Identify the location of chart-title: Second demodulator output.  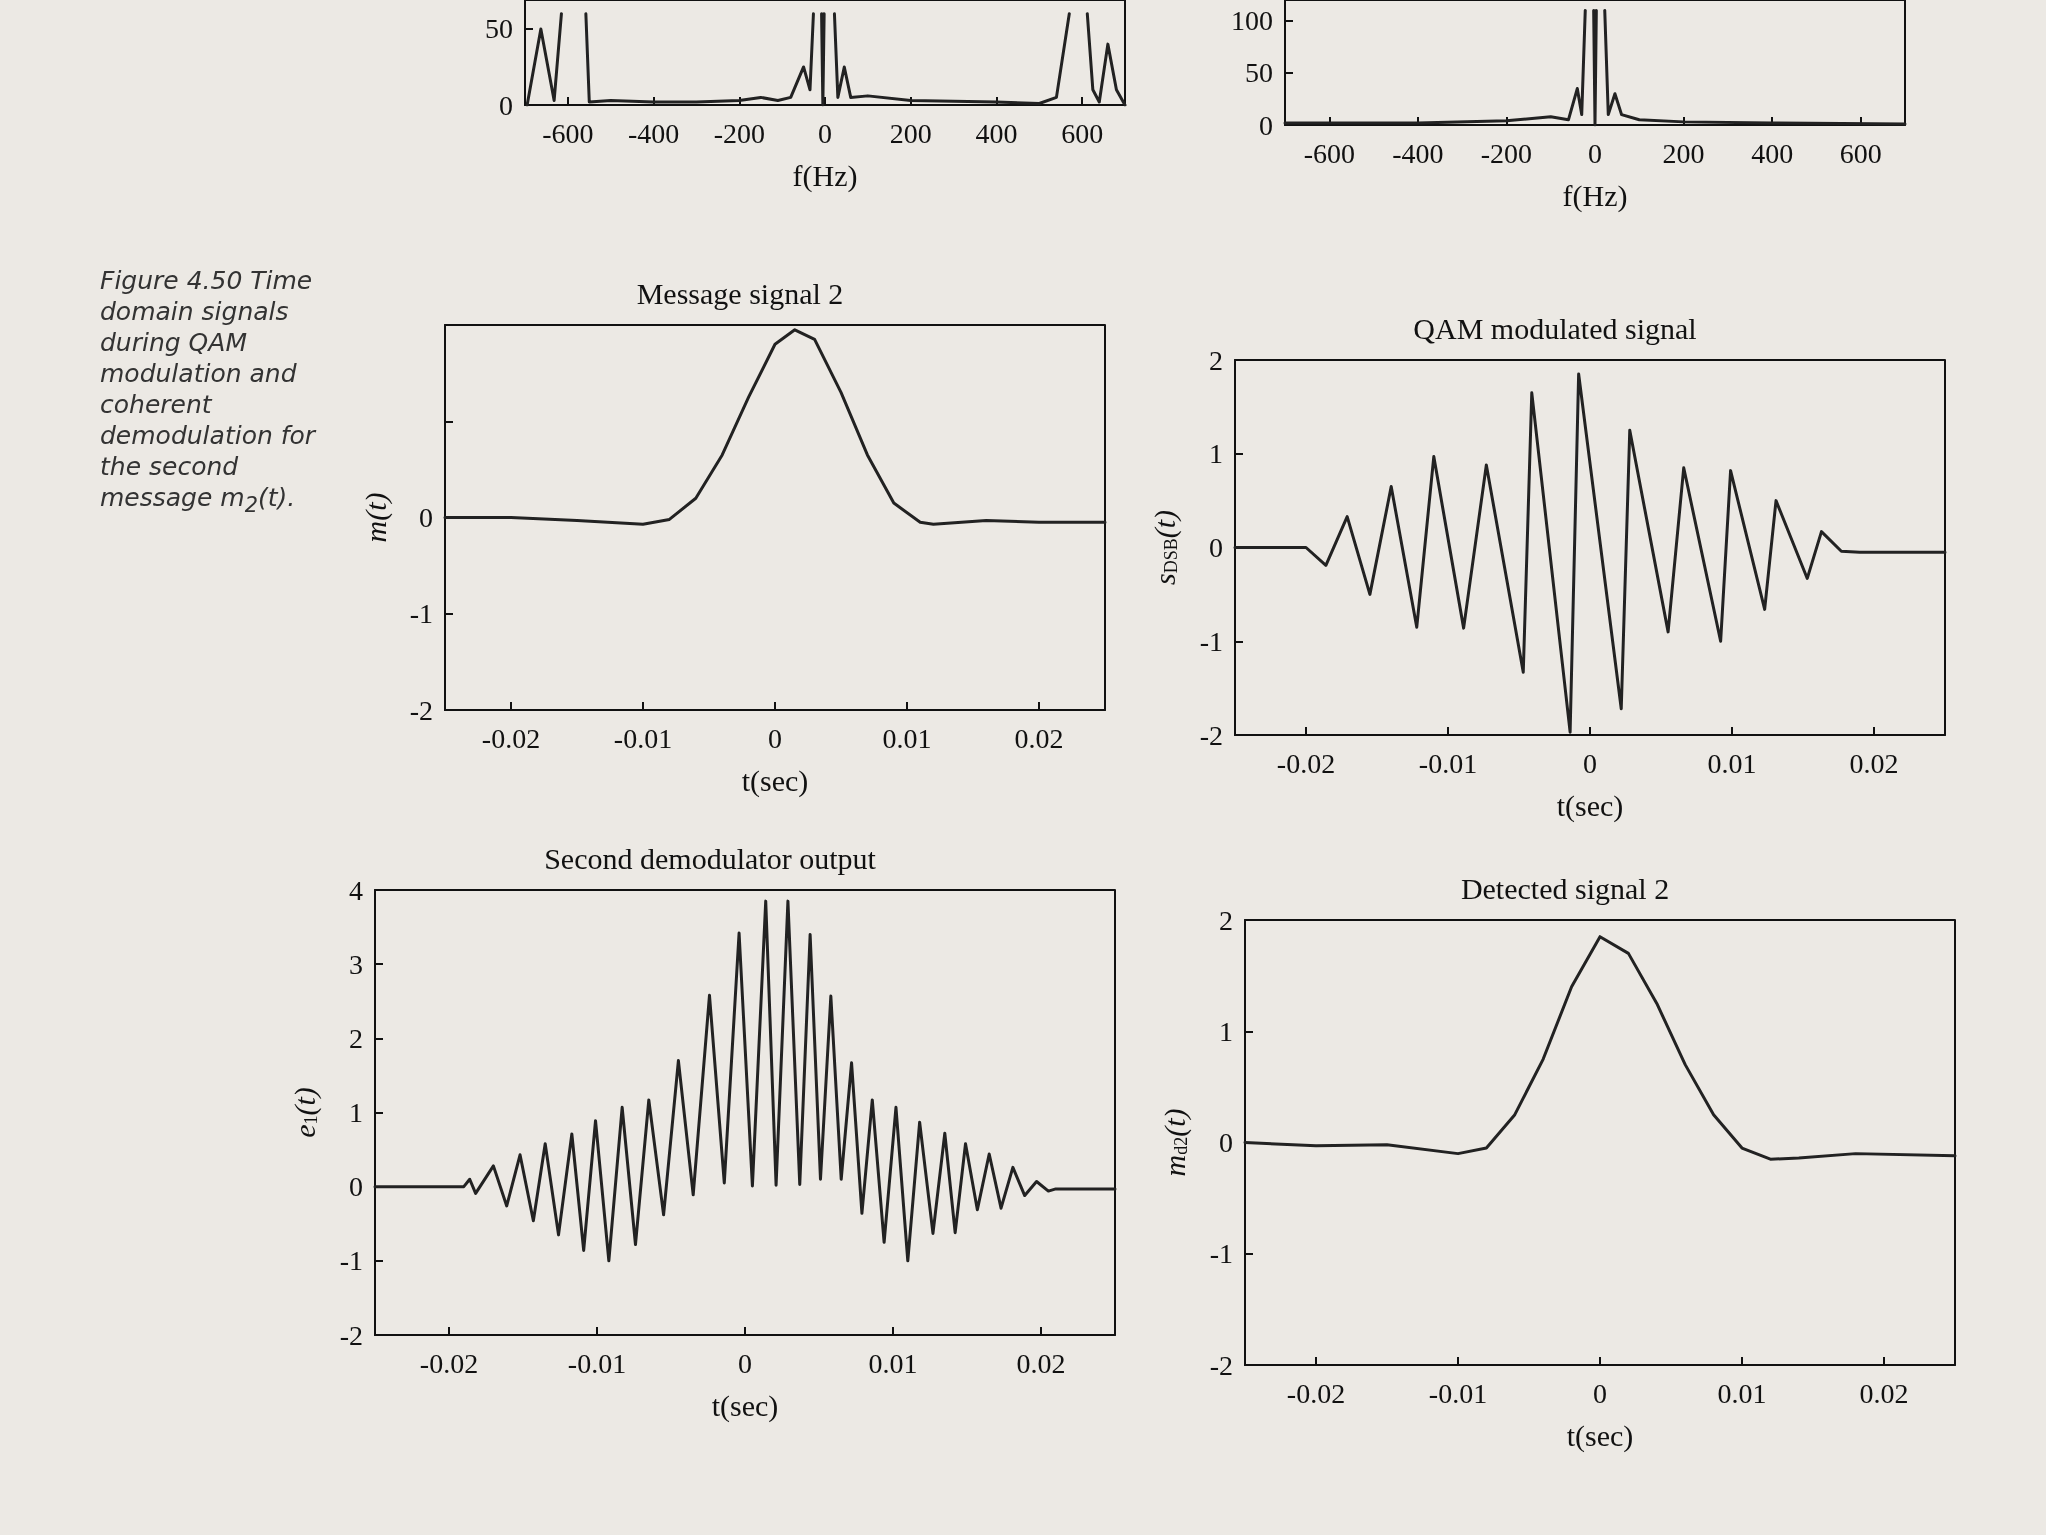
(710, 858).